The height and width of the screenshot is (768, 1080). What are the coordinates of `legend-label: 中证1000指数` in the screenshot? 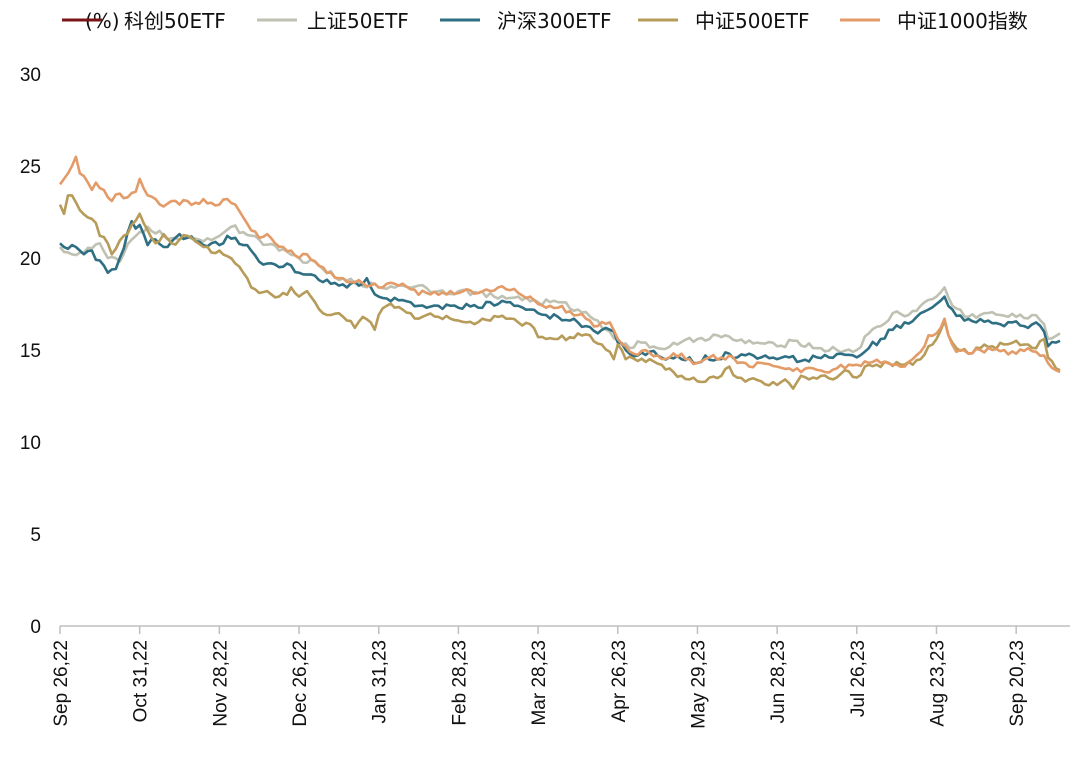 It's located at (962, 21).